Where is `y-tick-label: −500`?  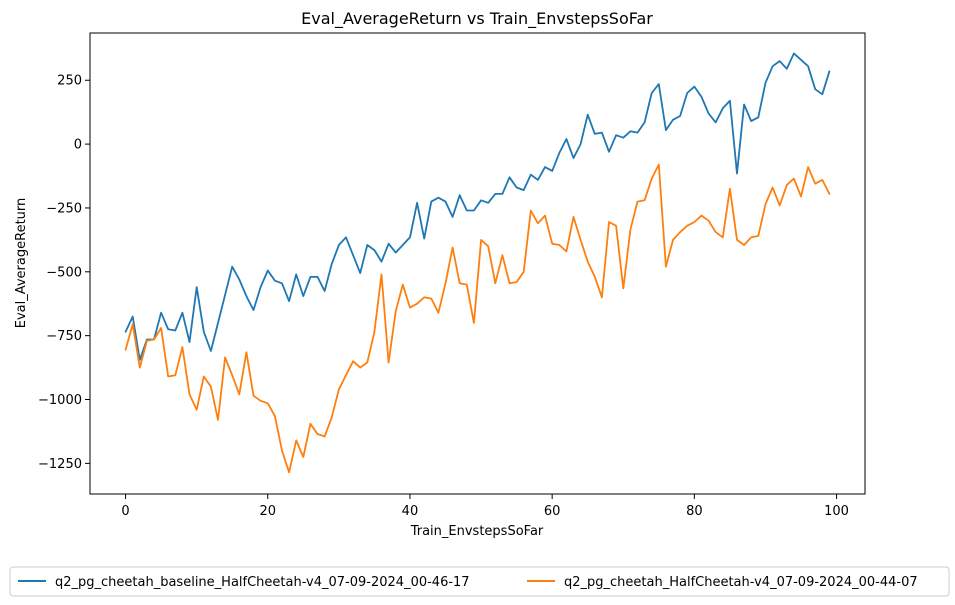 y-tick-label: −500 is located at coordinates (64, 272).